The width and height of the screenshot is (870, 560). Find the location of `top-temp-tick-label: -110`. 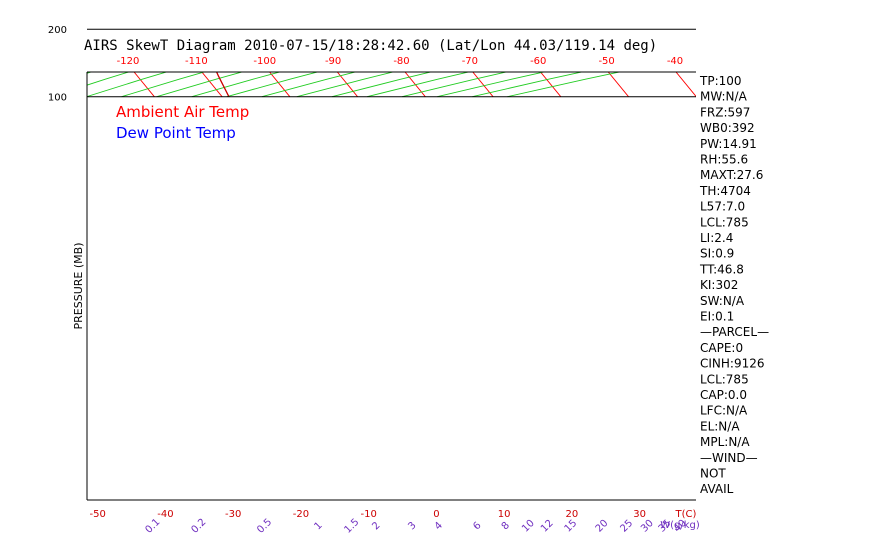

top-temp-tick-label: -110 is located at coordinates (196, 61).